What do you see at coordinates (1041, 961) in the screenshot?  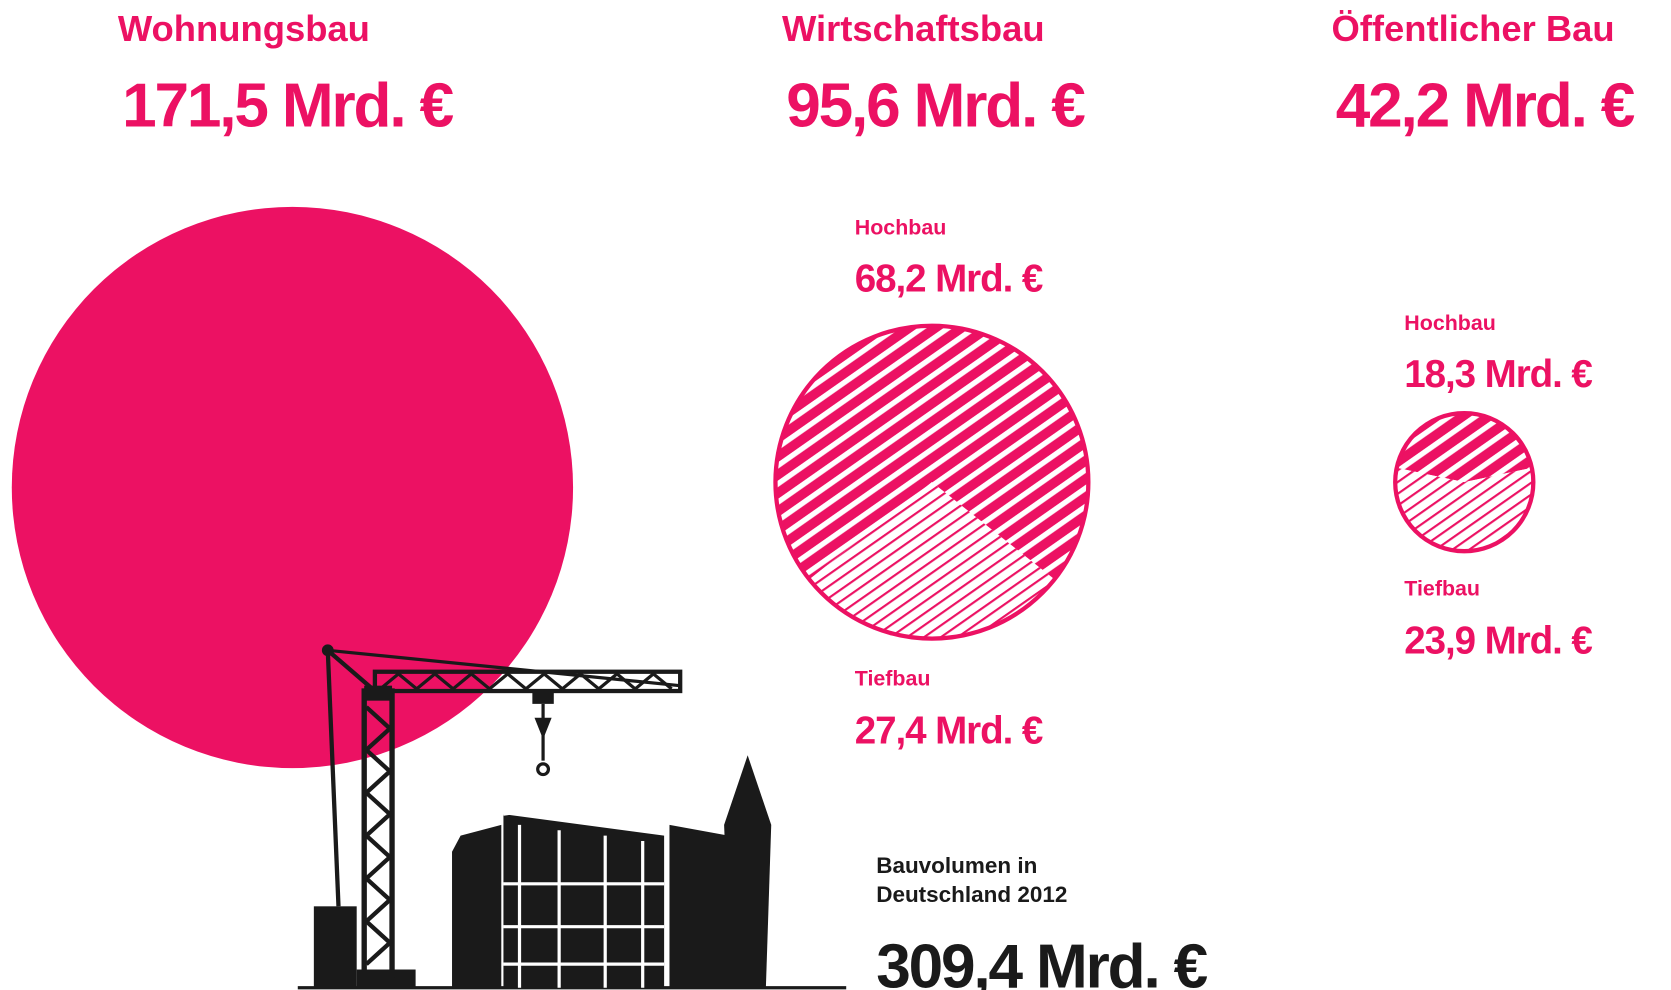 I see `total-value: 309,4 Mrd. €` at bounding box center [1041, 961].